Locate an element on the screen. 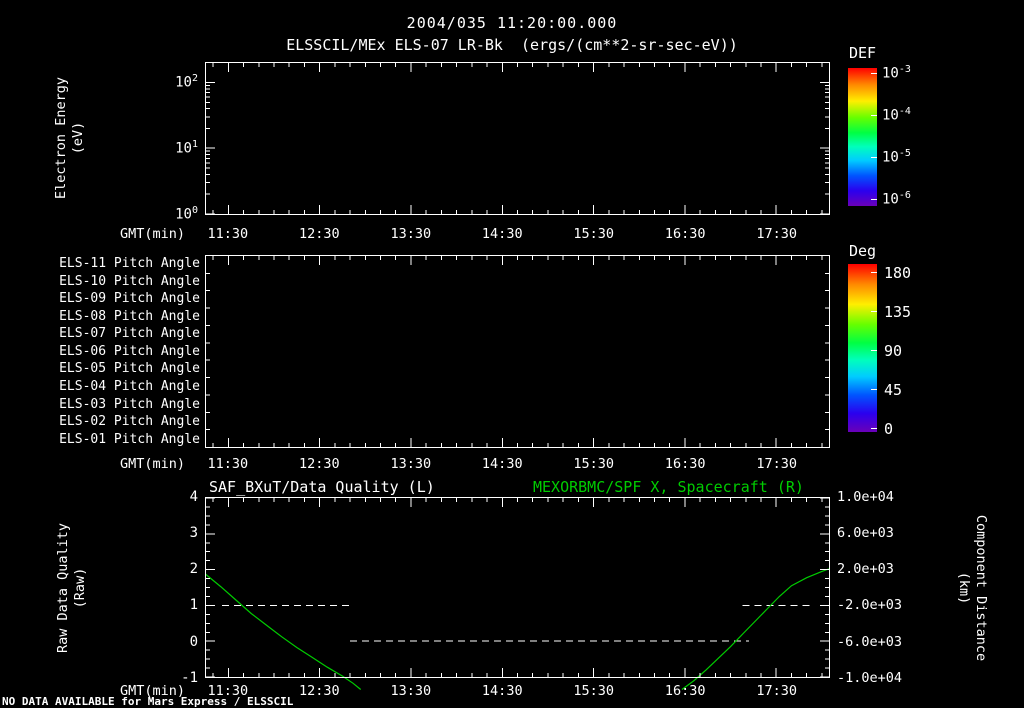  distance-ytick-1: 6.0e+03 is located at coordinates (865, 533).